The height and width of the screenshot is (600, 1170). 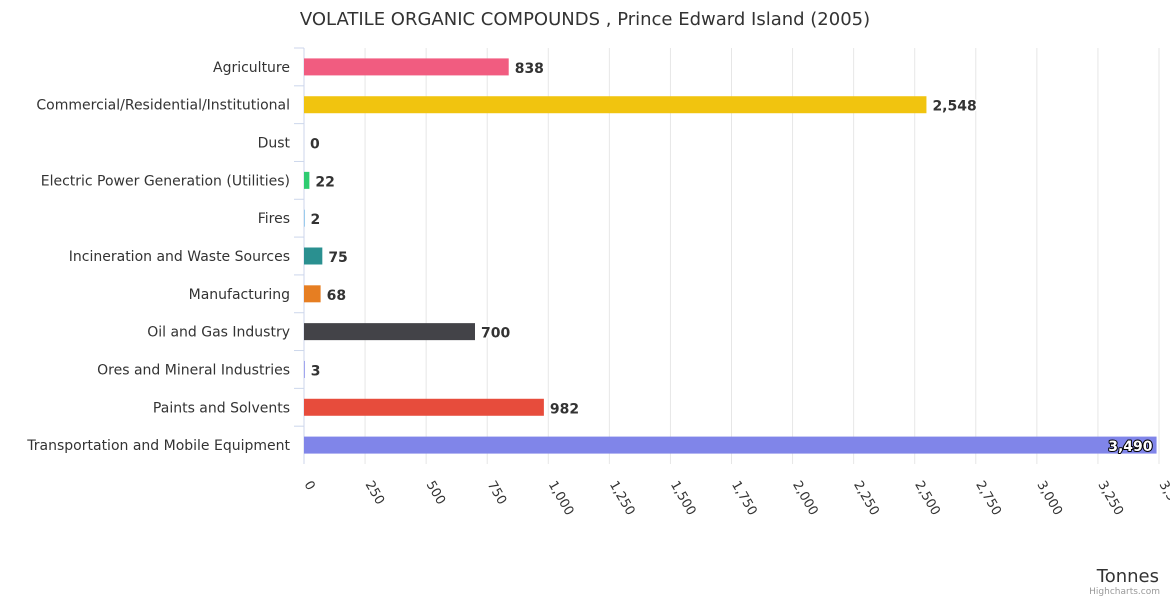 I want to click on x-tick-label: 3,000, so click(x=1049, y=499).